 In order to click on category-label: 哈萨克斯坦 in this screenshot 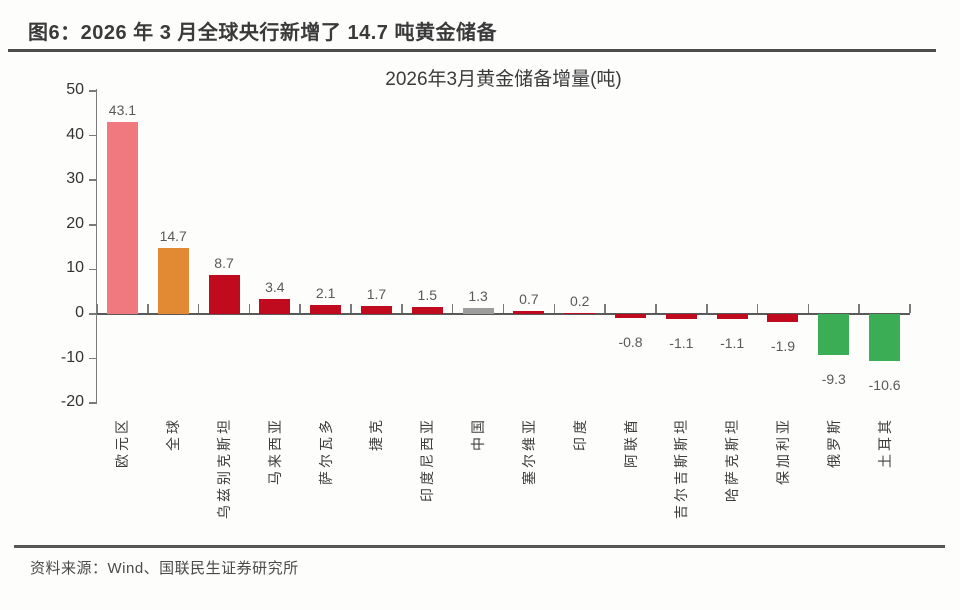, I will do `click(732, 459)`.